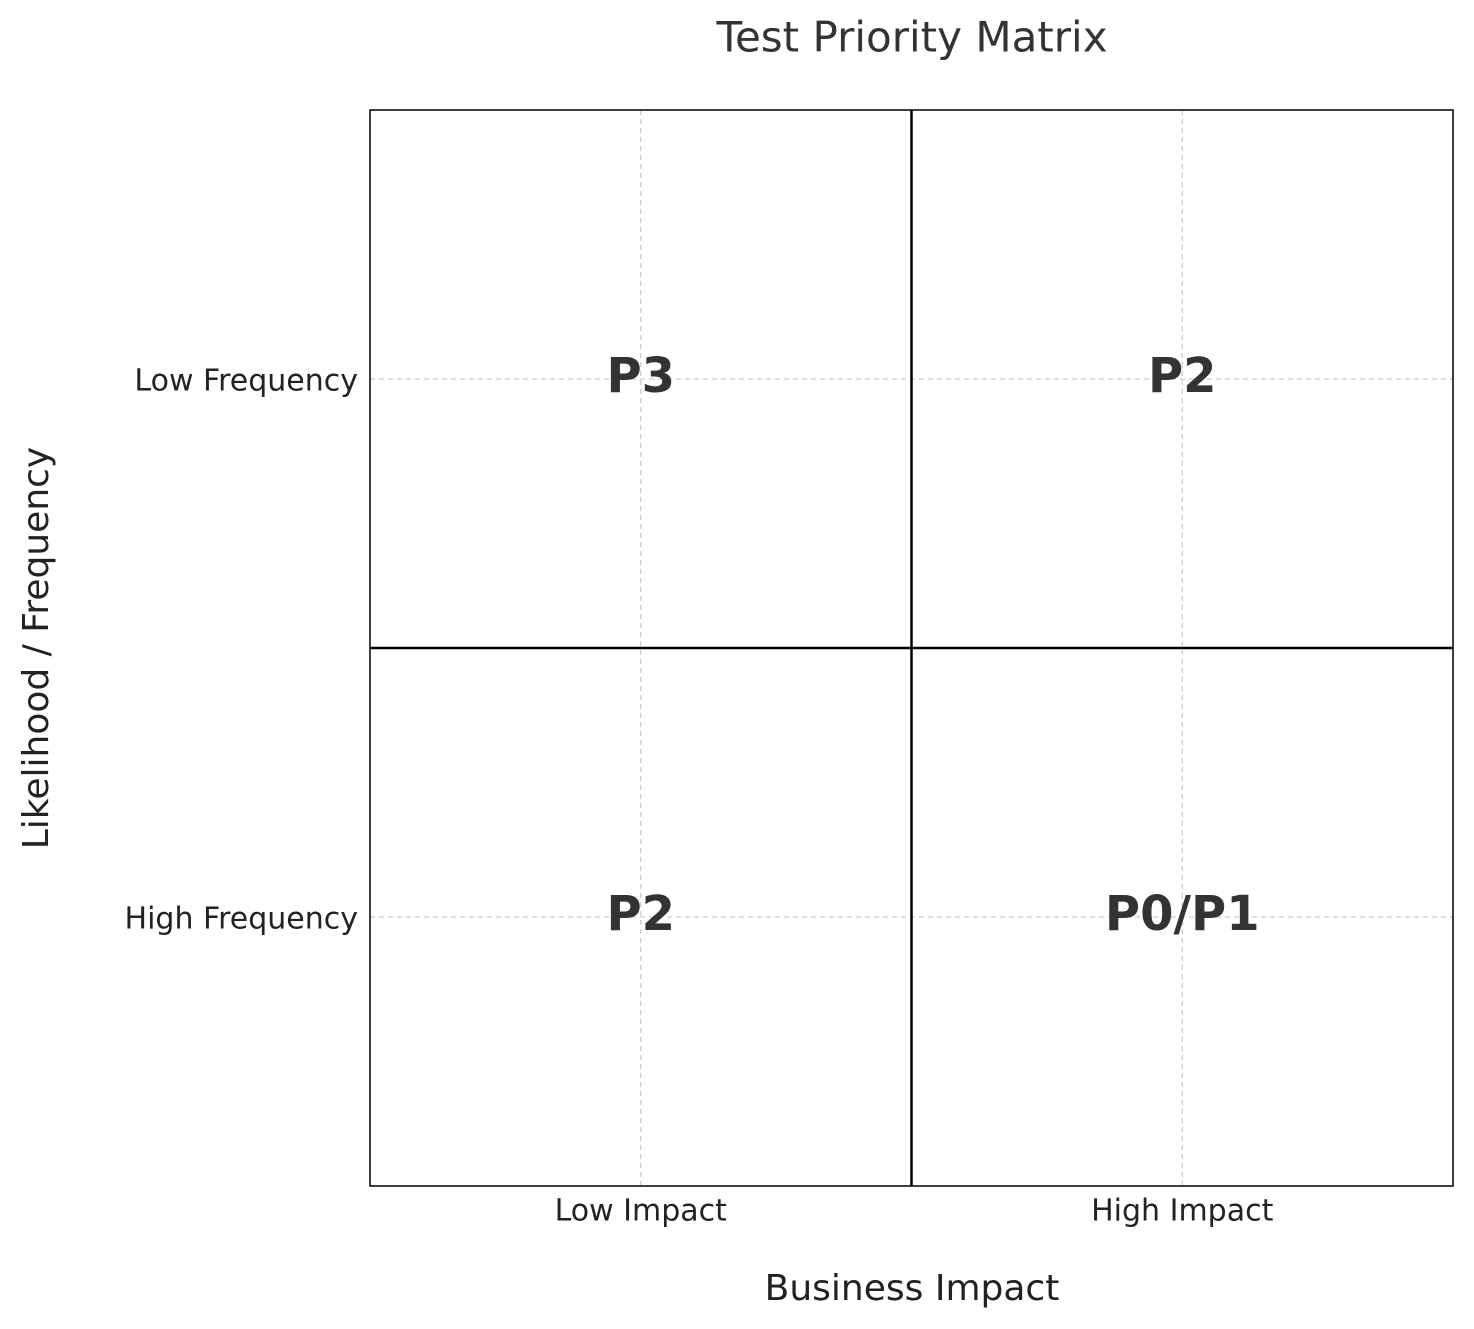  What do you see at coordinates (641, 1211) in the screenshot?
I see `x-tick-label: Low Impact` at bounding box center [641, 1211].